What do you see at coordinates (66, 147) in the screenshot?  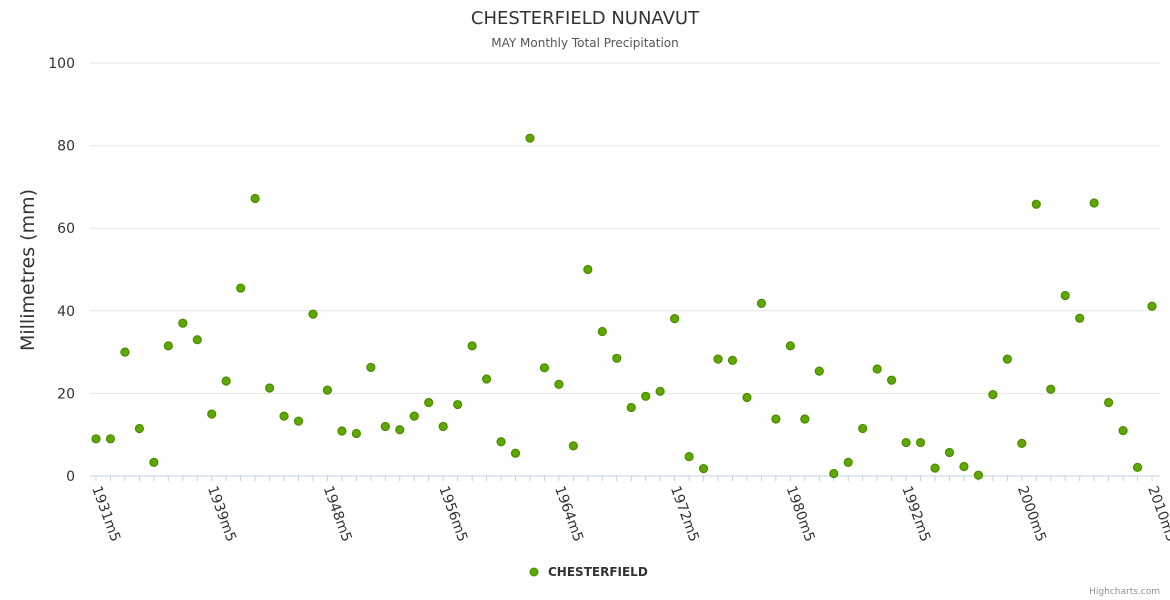 I see `y-tick-label: 80` at bounding box center [66, 147].